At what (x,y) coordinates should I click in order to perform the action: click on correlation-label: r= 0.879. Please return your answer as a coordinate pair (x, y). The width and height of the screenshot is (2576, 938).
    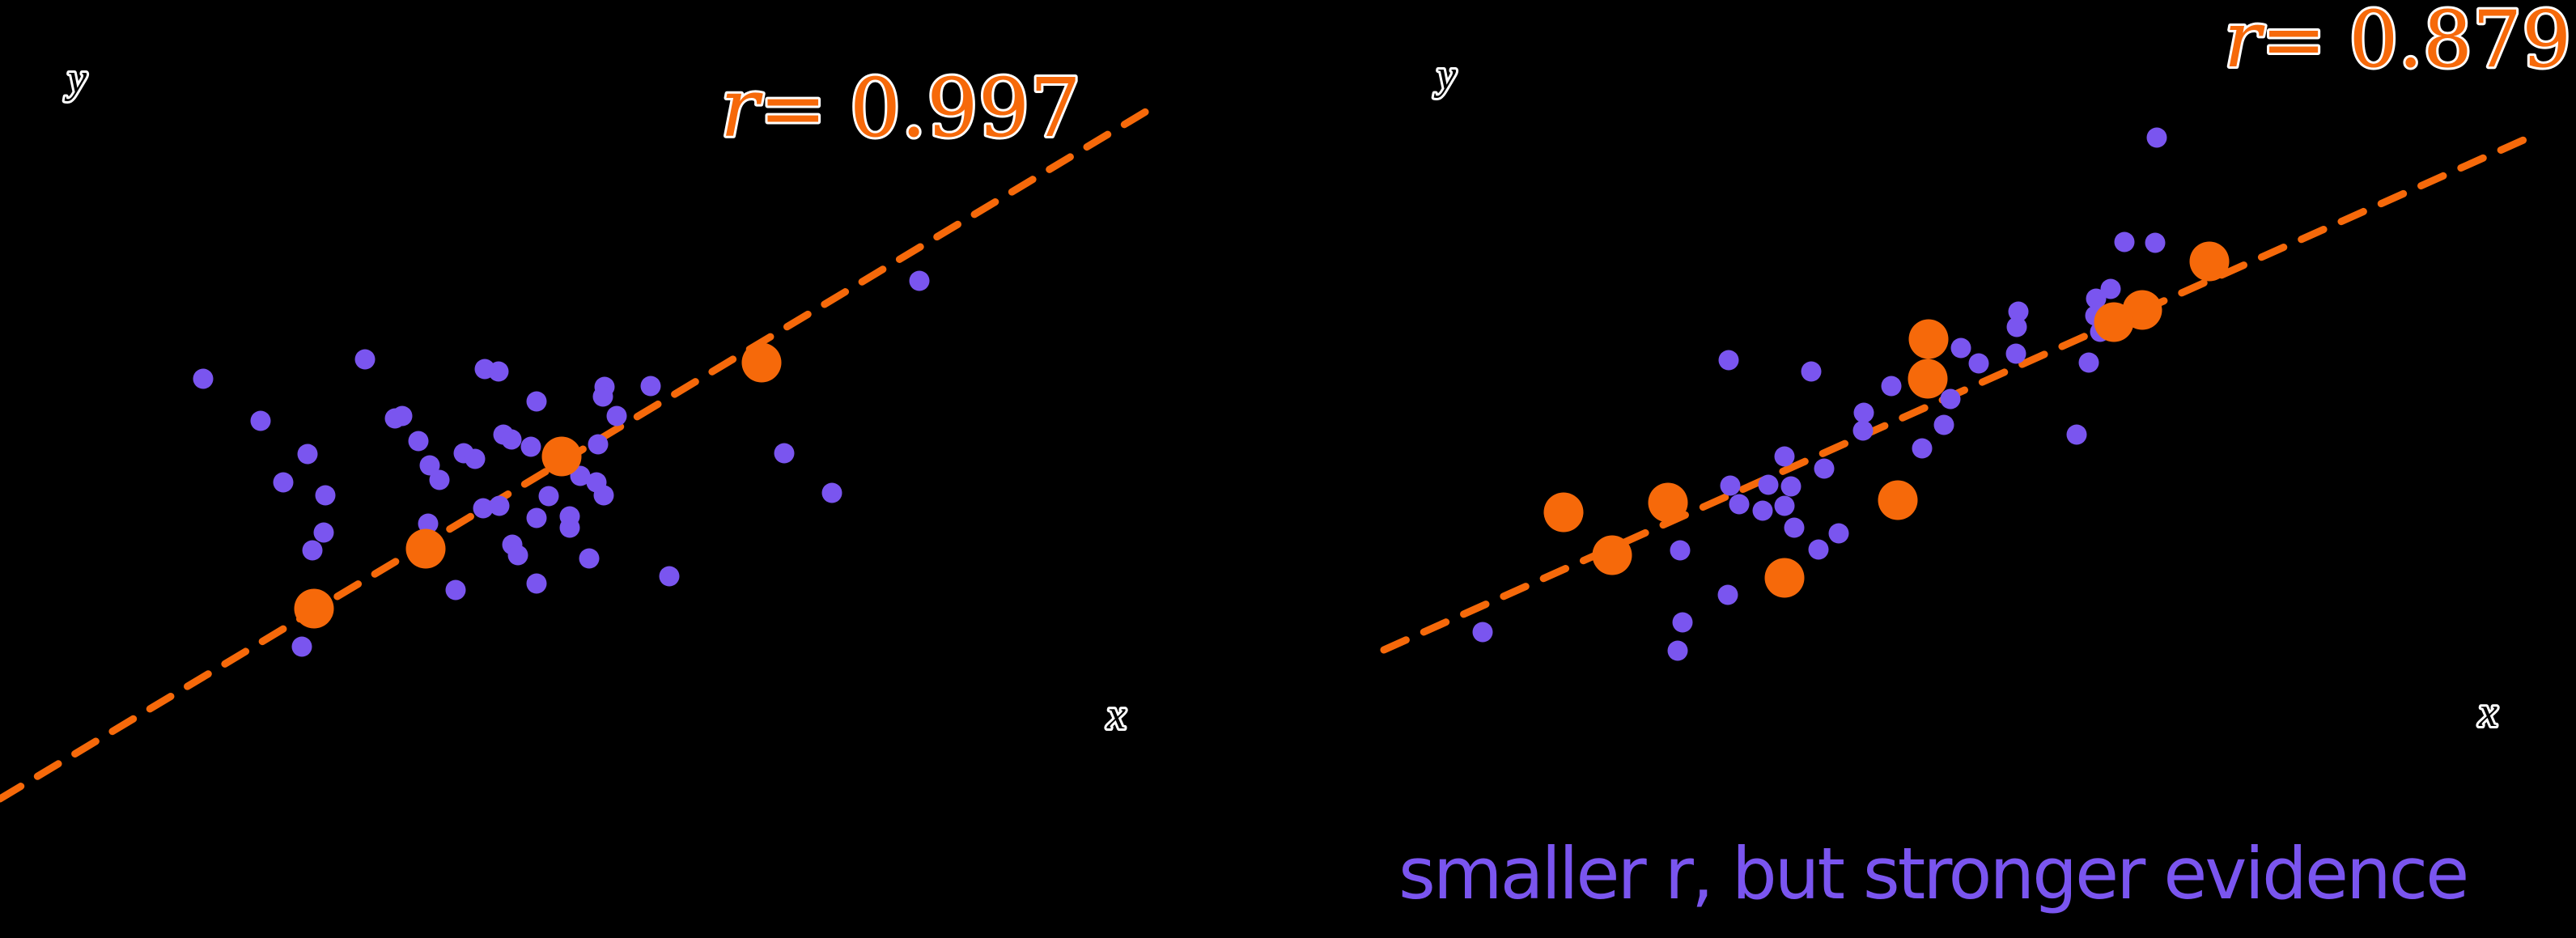
    Looking at the image, I should click on (2397, 42).